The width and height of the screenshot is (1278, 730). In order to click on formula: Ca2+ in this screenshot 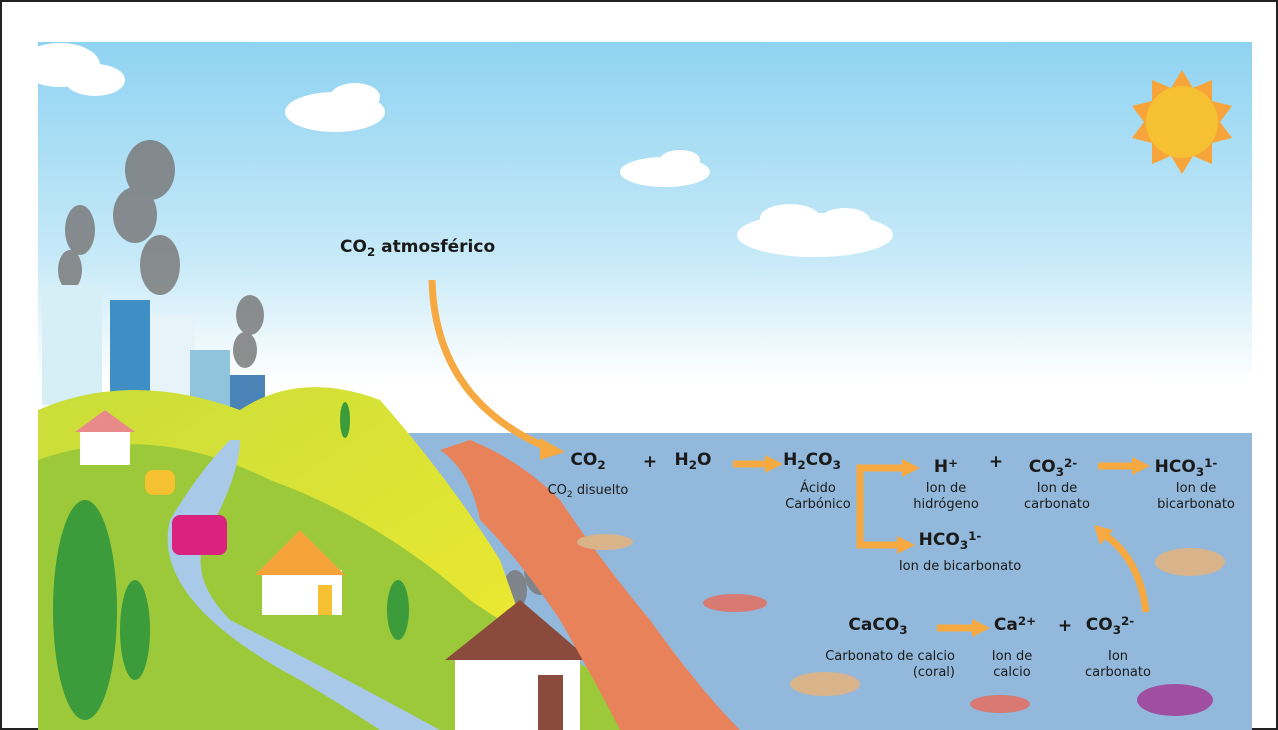, I will do `click(1015, 624)`.